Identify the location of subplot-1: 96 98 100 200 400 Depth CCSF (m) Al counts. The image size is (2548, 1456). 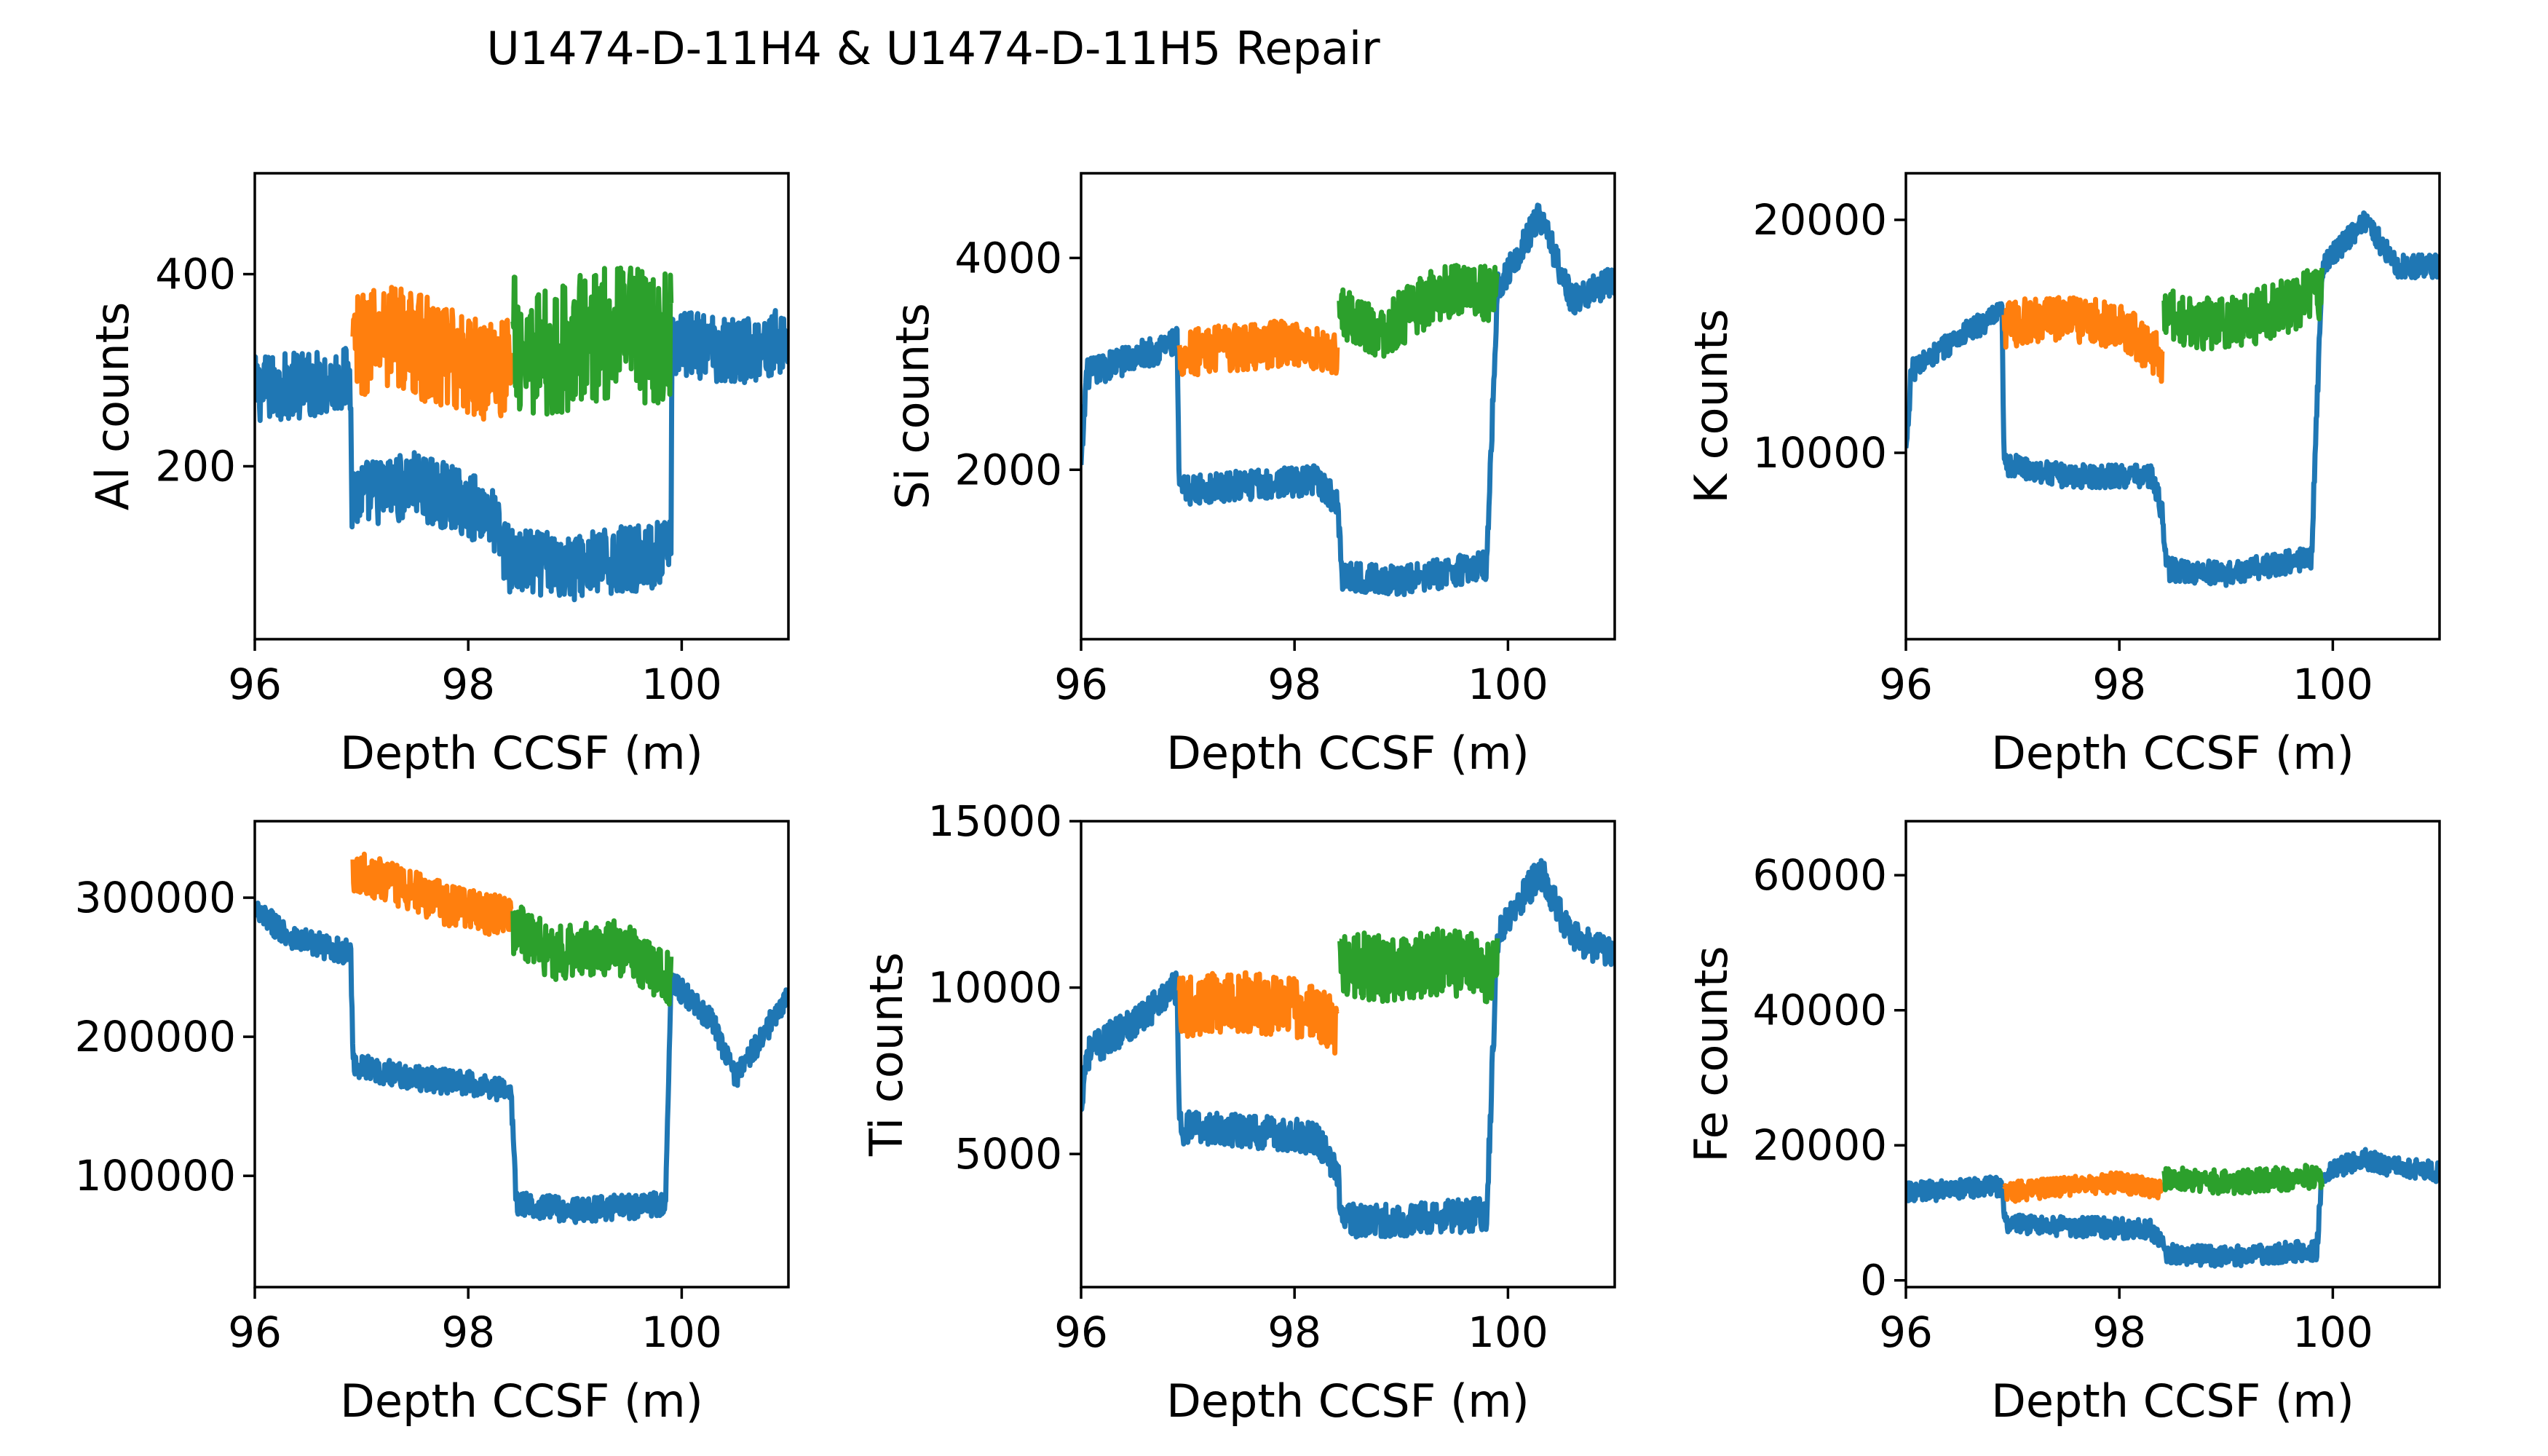
(438, 476).